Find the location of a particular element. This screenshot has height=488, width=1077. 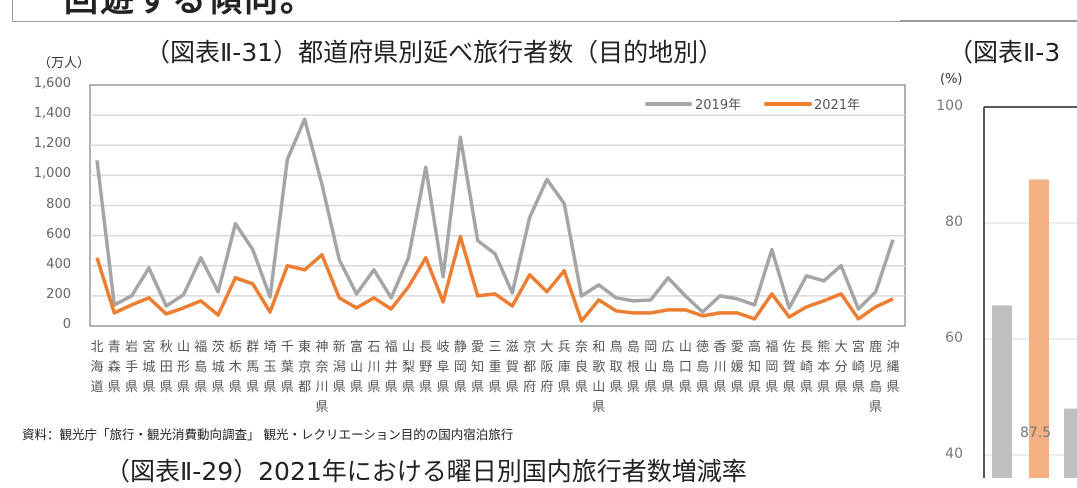

right-y-tick-label: 40 is located at coordinates (943, 454).